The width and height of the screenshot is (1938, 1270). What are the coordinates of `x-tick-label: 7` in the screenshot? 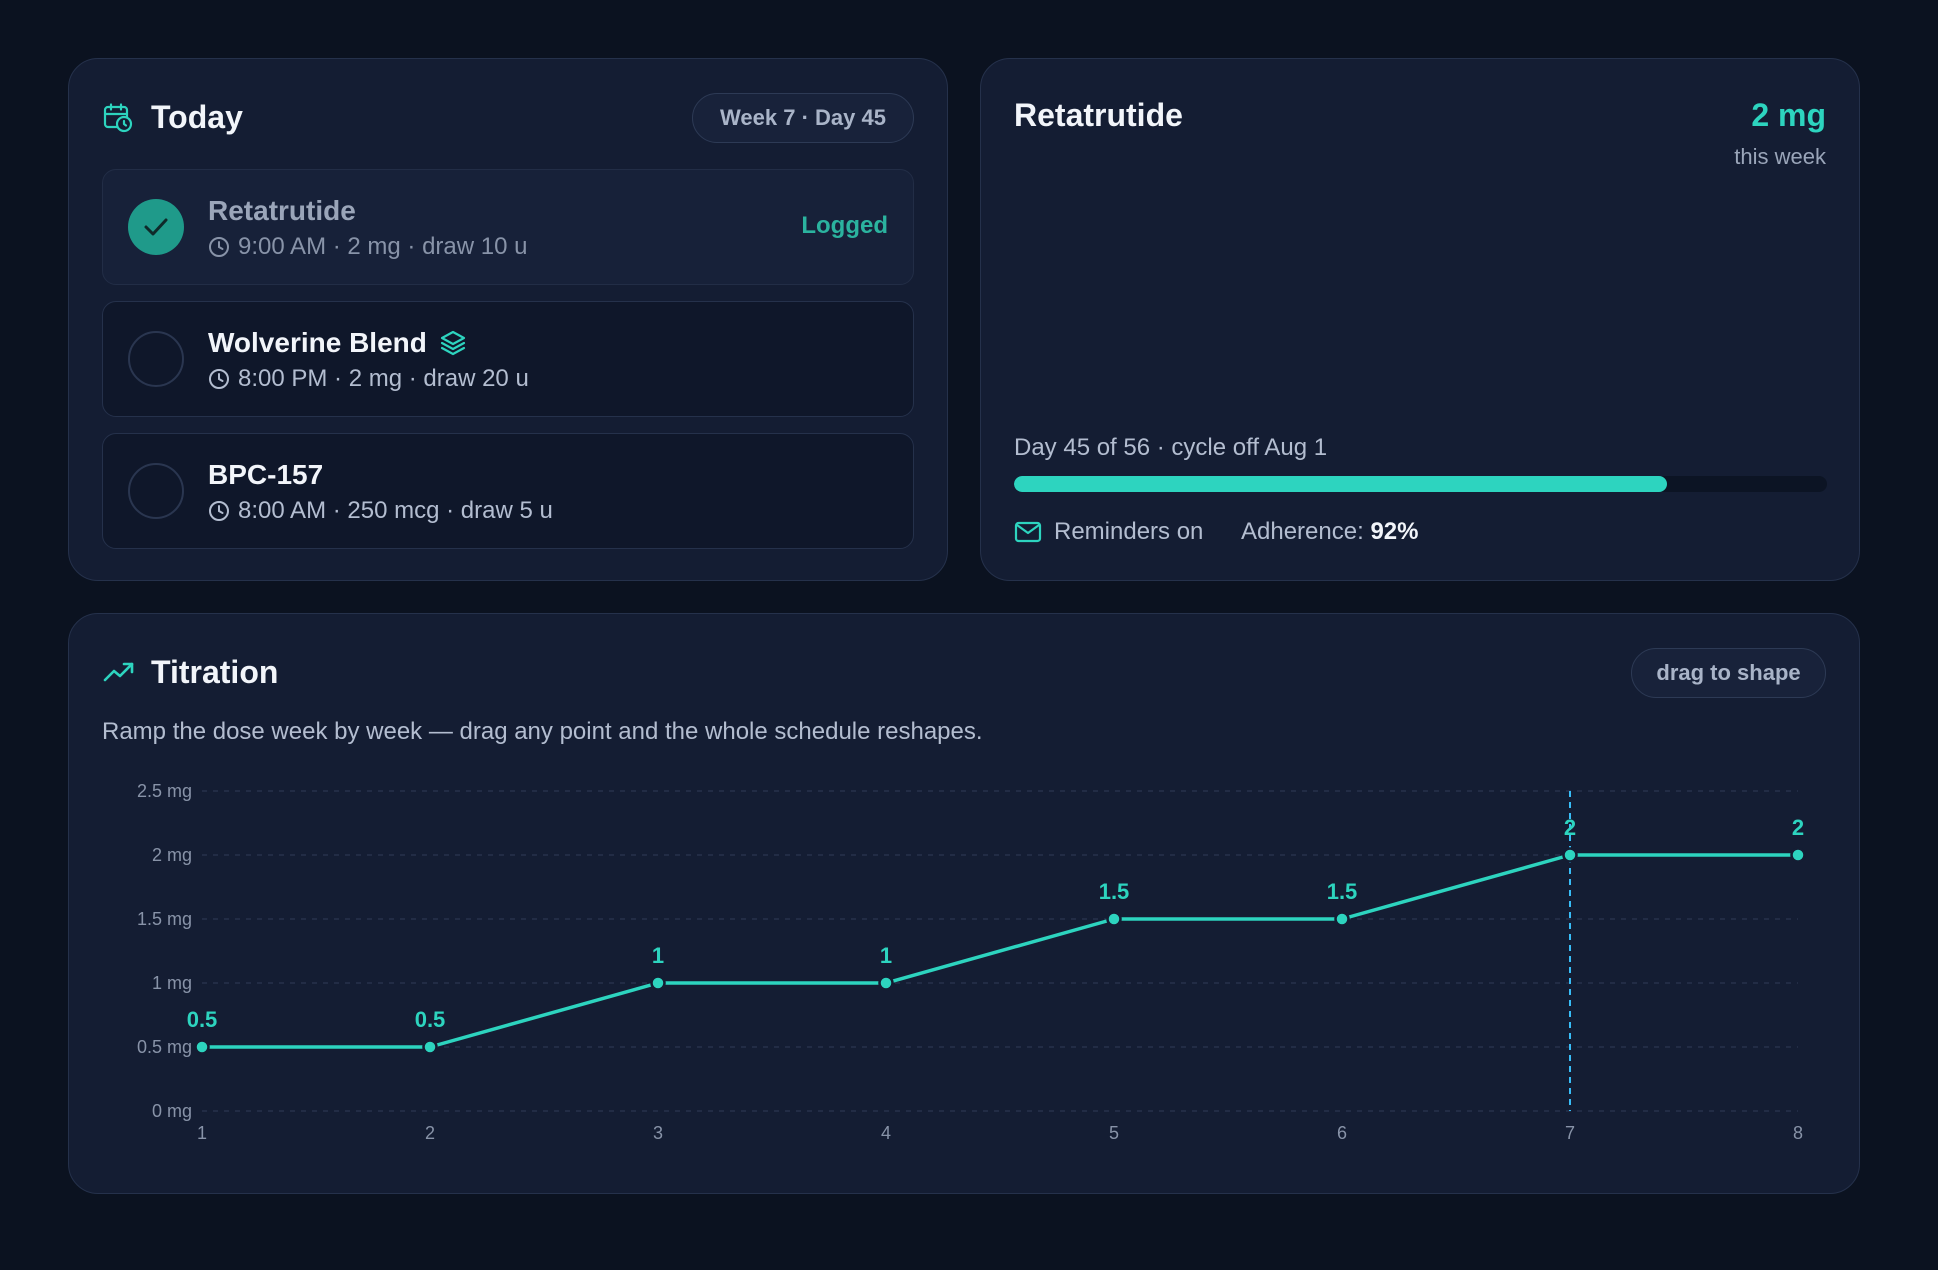 It's located at (1570, 1133).